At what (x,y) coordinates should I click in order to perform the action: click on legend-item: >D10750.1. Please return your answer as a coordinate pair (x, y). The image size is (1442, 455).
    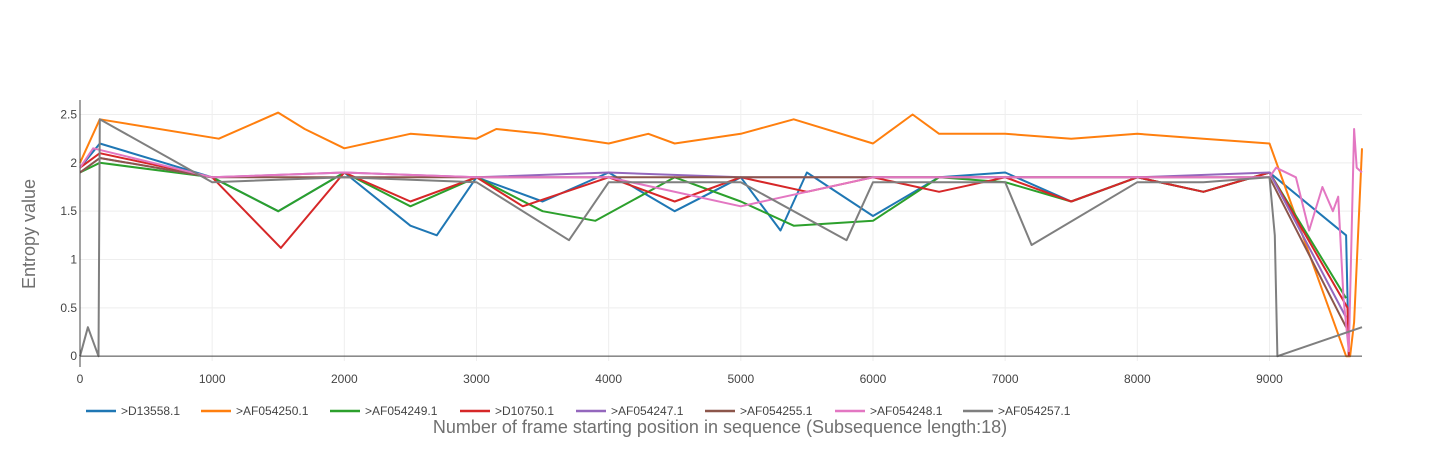
    Looking at the image, I should click on (507, 411).